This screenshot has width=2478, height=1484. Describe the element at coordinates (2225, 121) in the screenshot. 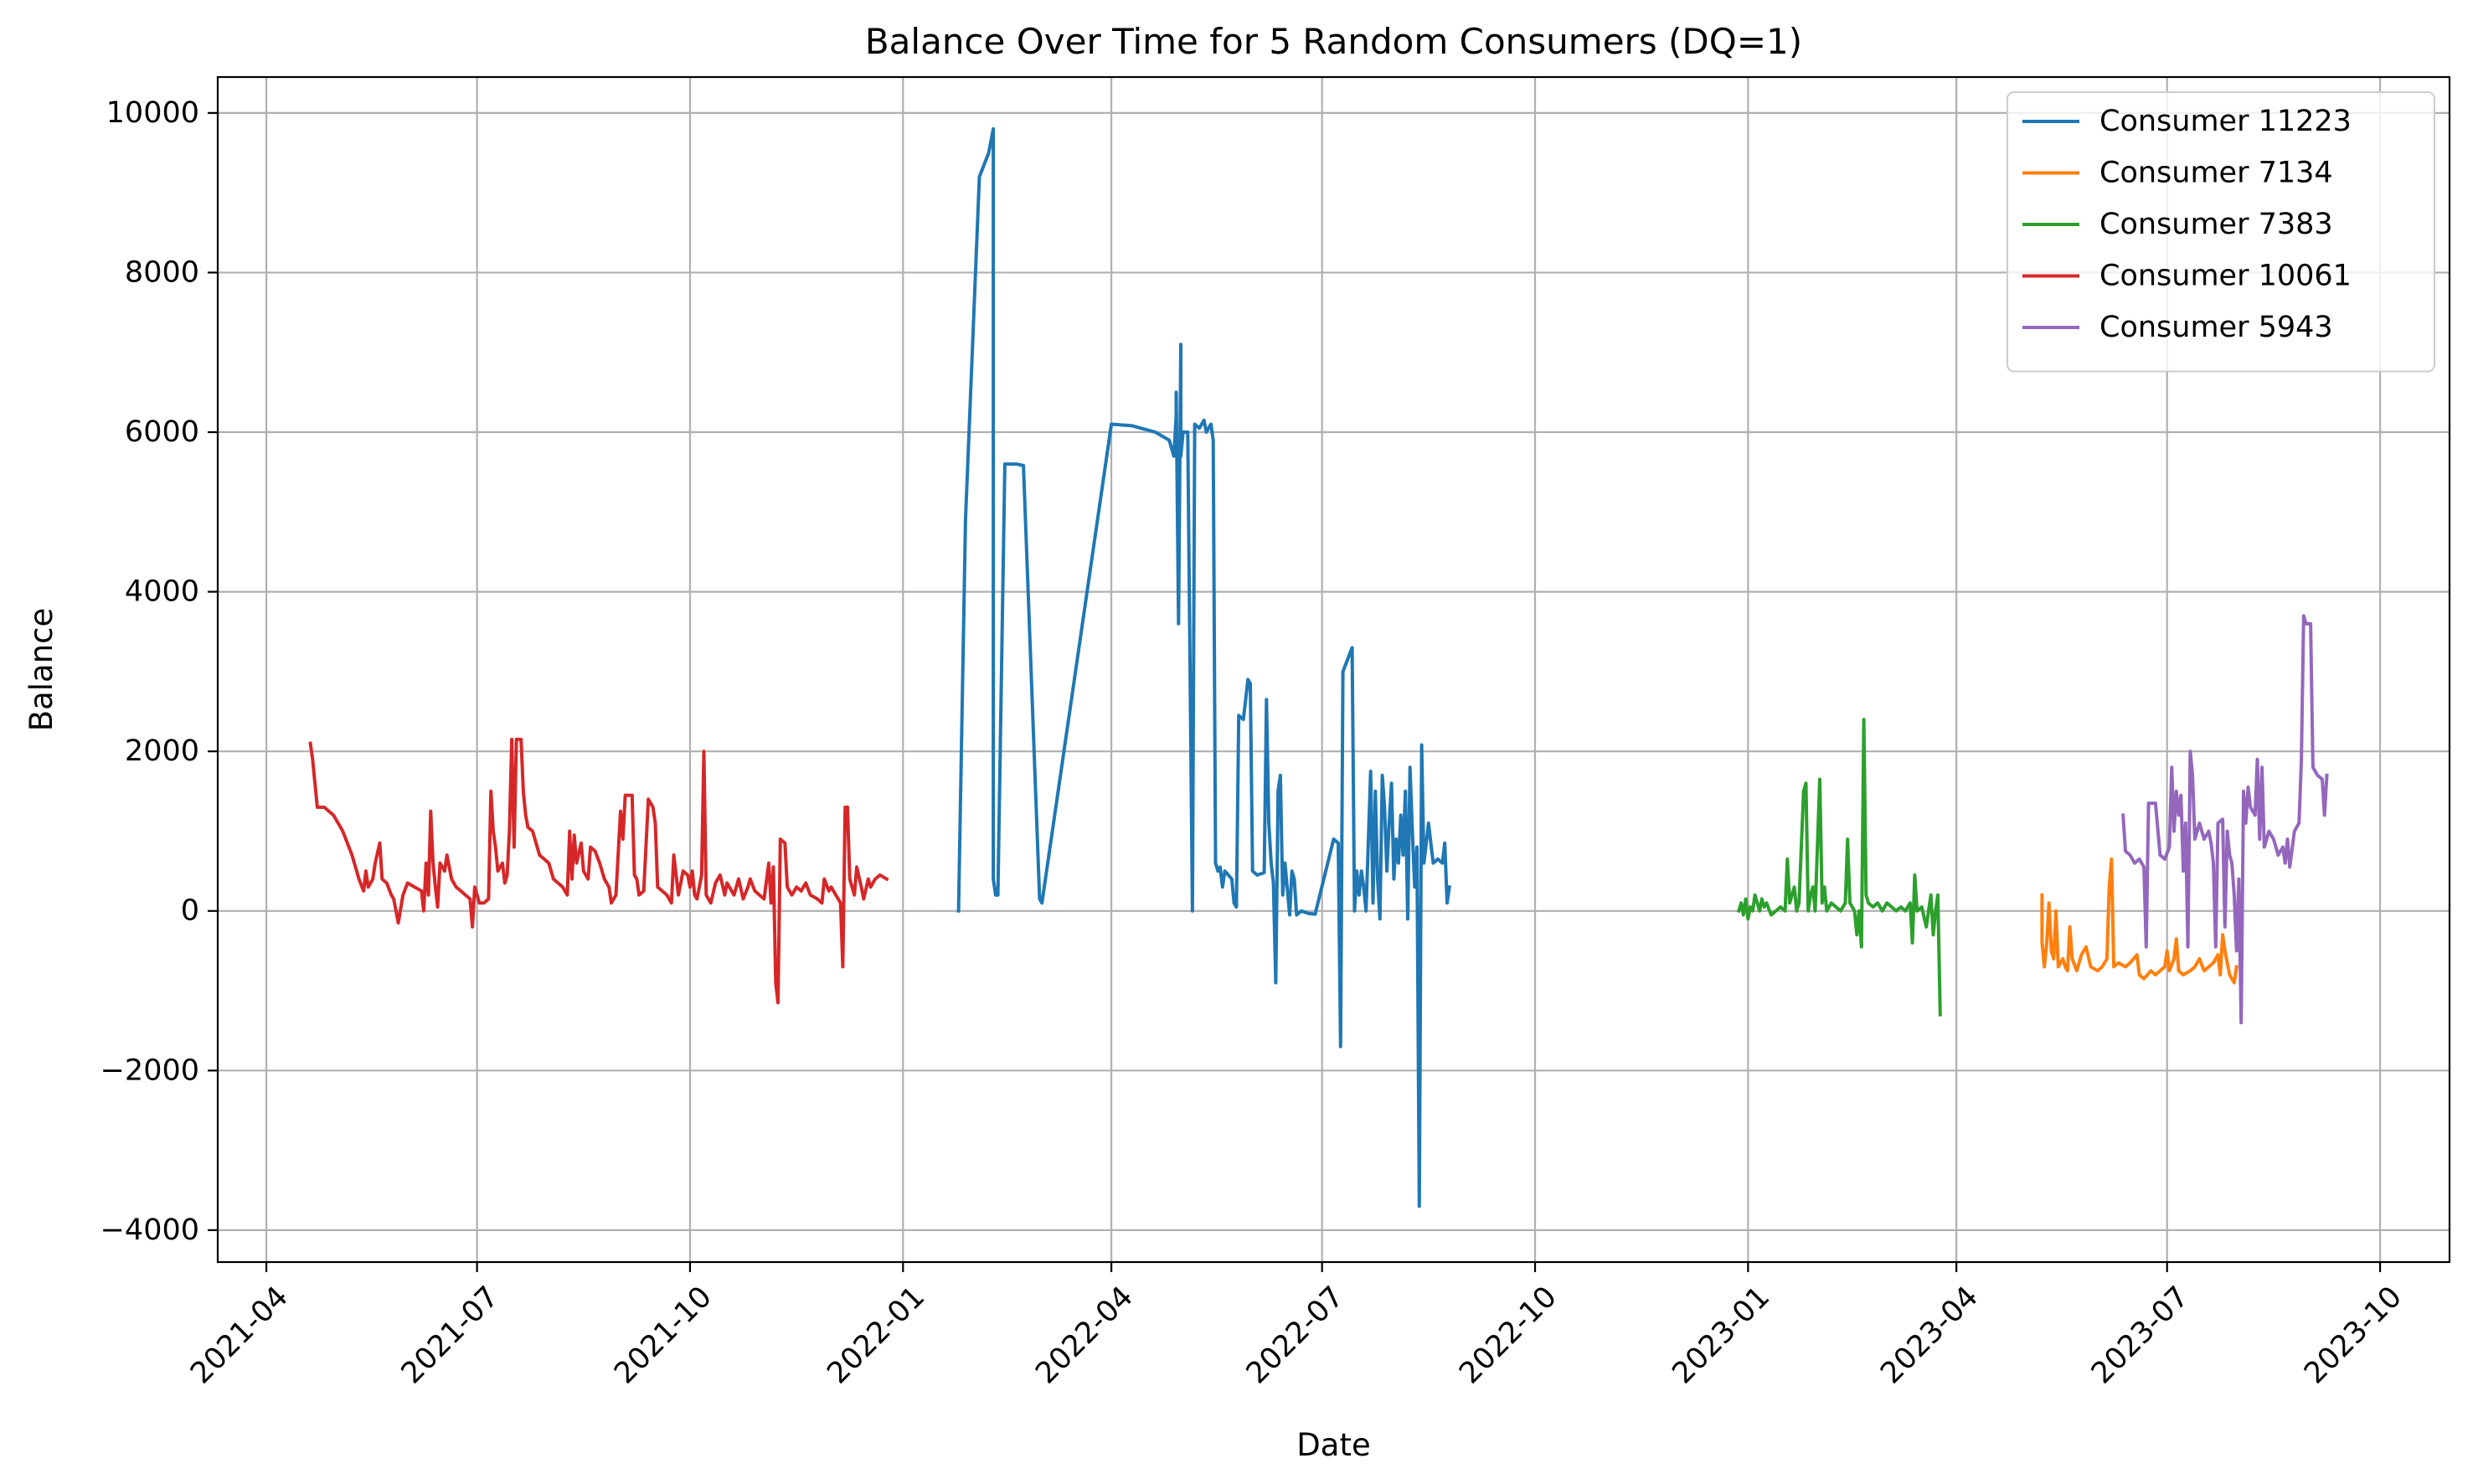

I see `legend-label: Consumer 11223` at that location.